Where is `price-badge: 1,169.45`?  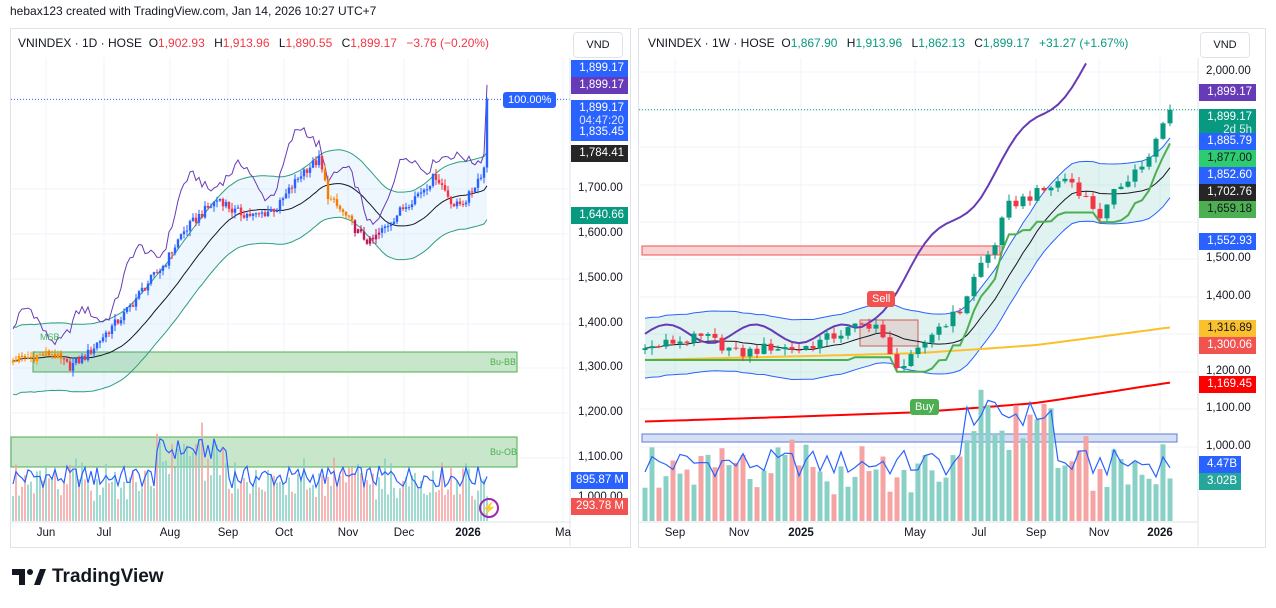
price-badge: 1,169.45 is located at coordinates (1227, 384).